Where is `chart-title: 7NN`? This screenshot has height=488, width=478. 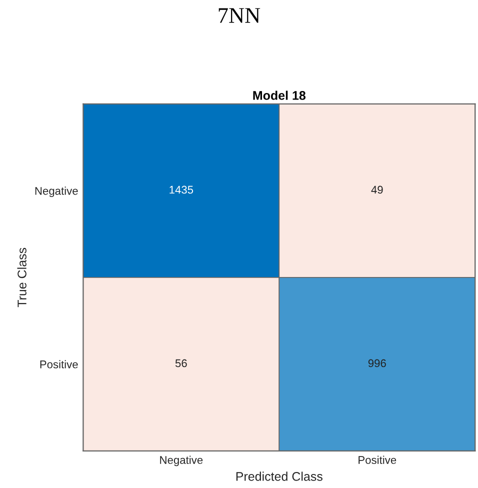 chart-title: 7NN is located at coordinates (239, 15).